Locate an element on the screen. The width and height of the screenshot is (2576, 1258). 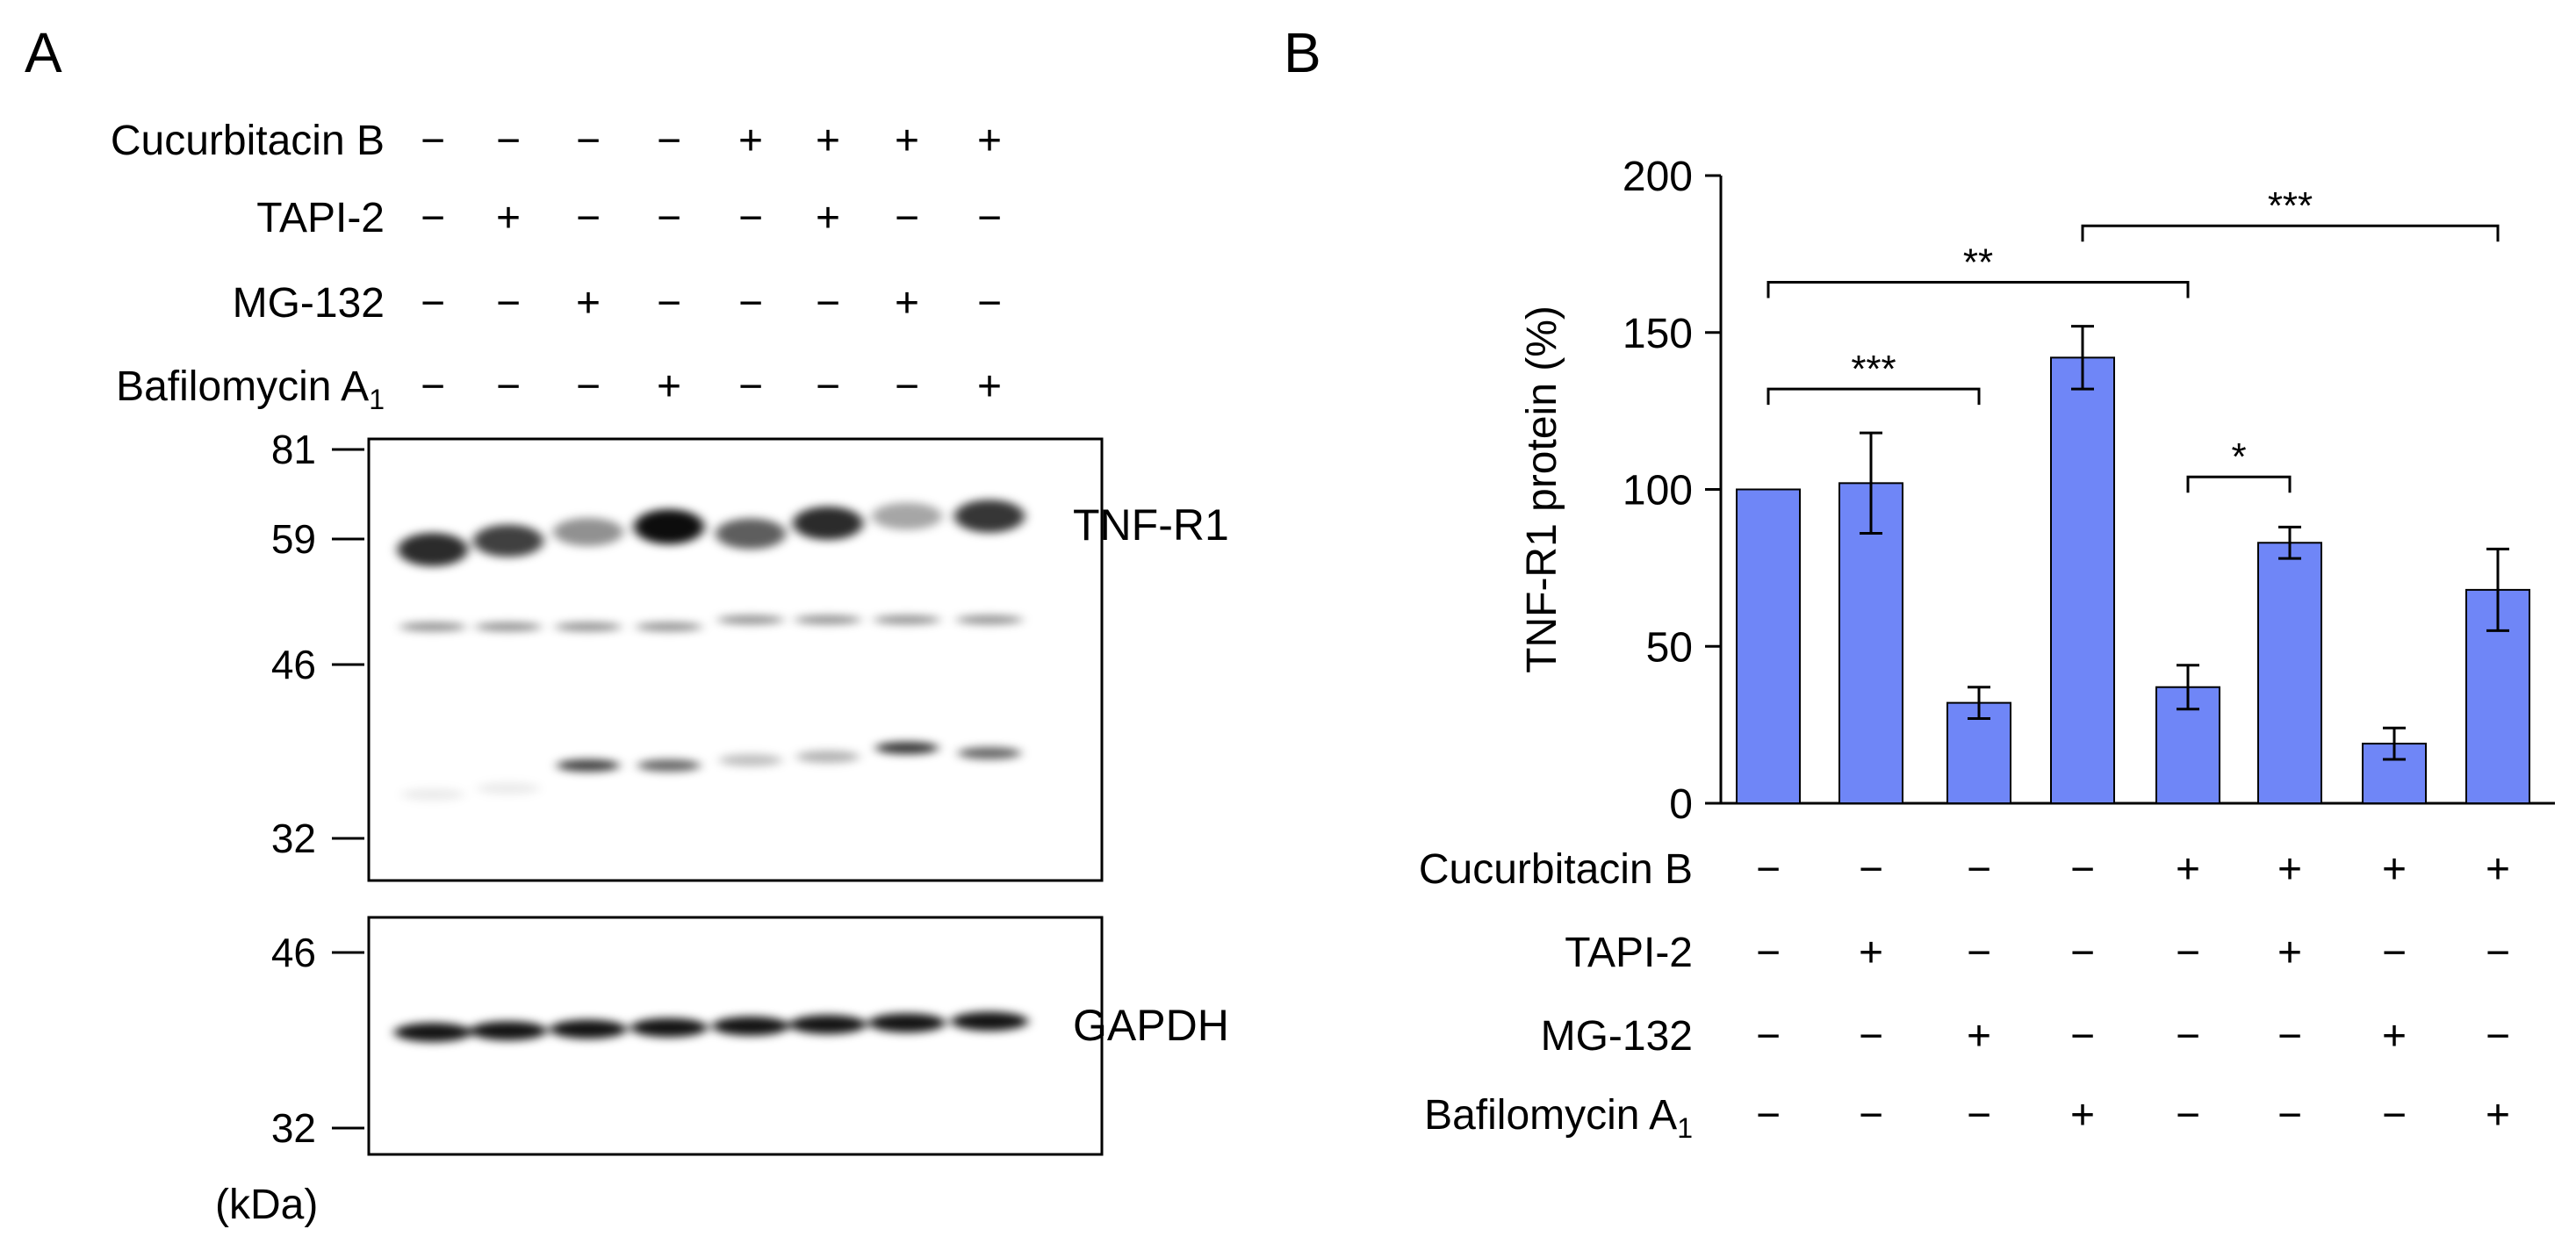
treatment-label-a: TAPI-2 is located at coordinates (320, 218).